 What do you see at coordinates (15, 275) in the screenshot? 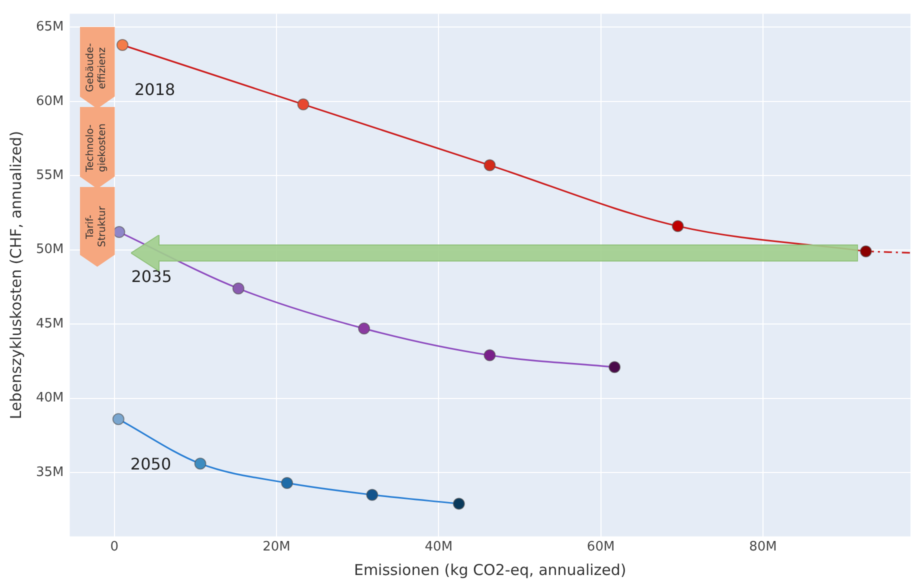
I see `y-axis-title: Lebenszykluskosten (CHF, annualized)` at bounding box center [15, 275].